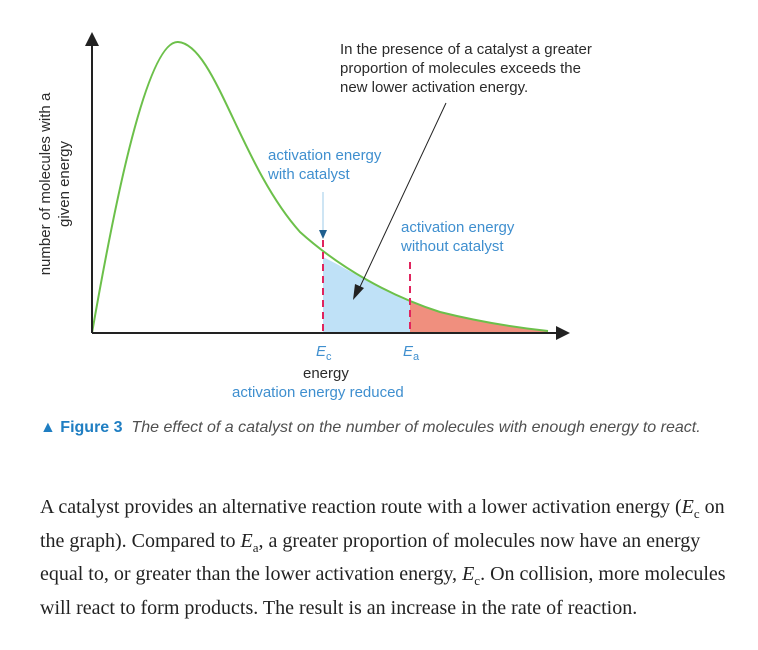 Image resolution: width=758 pixels, height=650 pixels. I want to click on y-axis-arrowhead, so click(92, 39).